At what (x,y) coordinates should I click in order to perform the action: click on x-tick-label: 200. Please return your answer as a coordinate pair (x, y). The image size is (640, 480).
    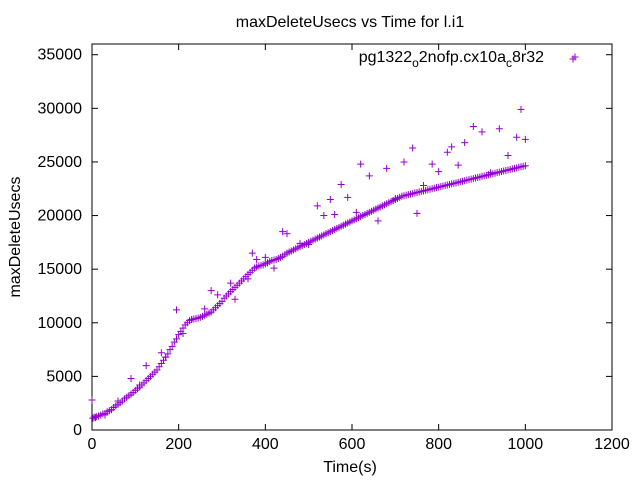
    Looking at the image, I should click on (178, 444).